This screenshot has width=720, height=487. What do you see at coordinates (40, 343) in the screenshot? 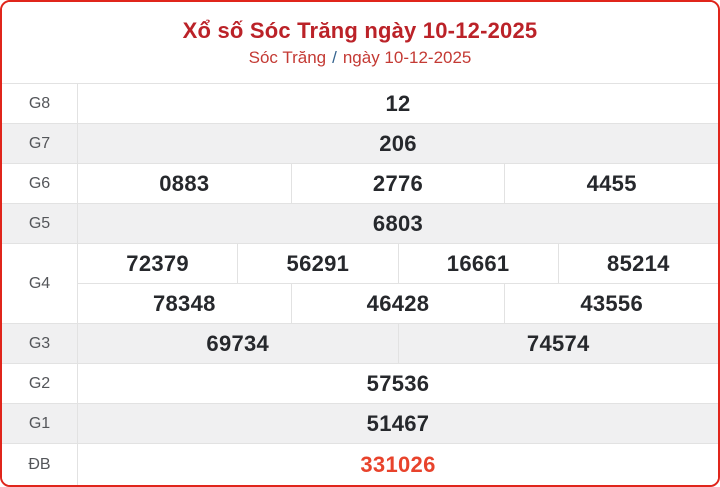
I see `prize-label: G3` at bounding box center [40, 343].